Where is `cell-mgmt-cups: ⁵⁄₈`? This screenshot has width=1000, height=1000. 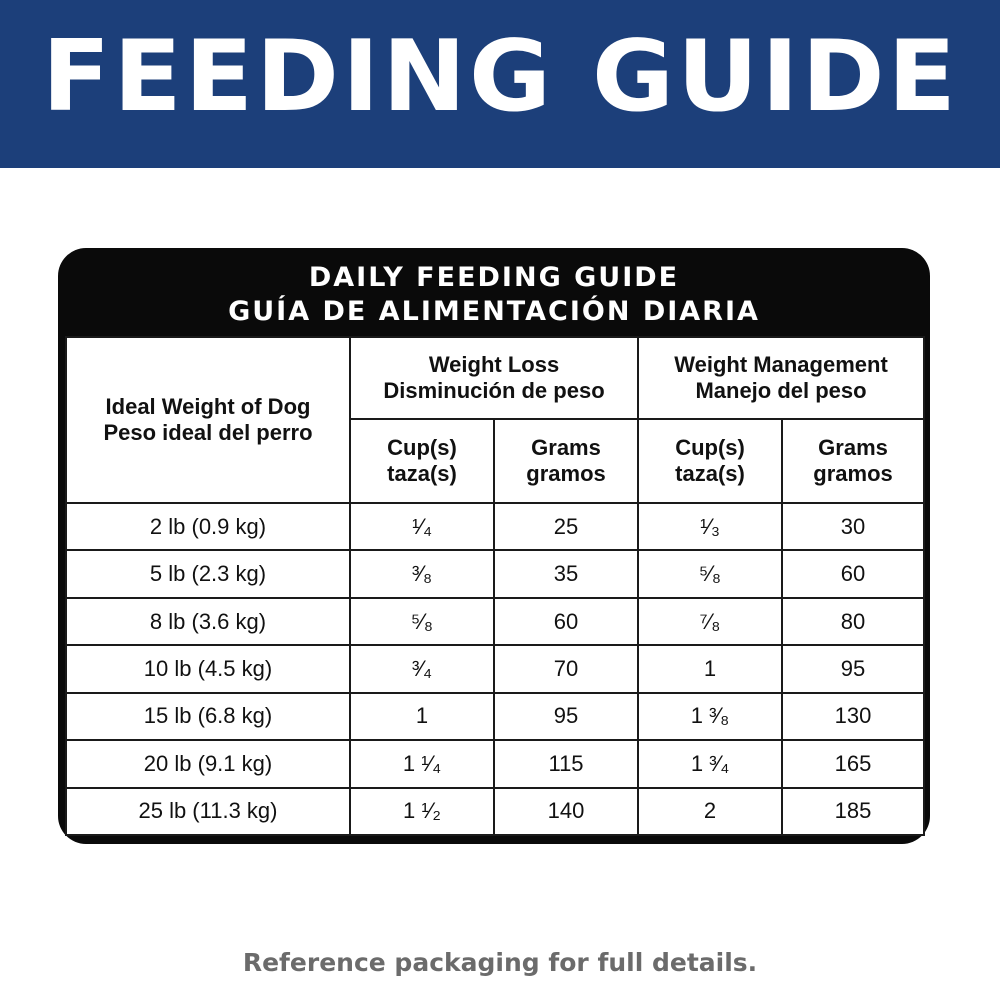
cell-mgmt-cups: ⁵⁄₈ is located at coordinates (710, 574).